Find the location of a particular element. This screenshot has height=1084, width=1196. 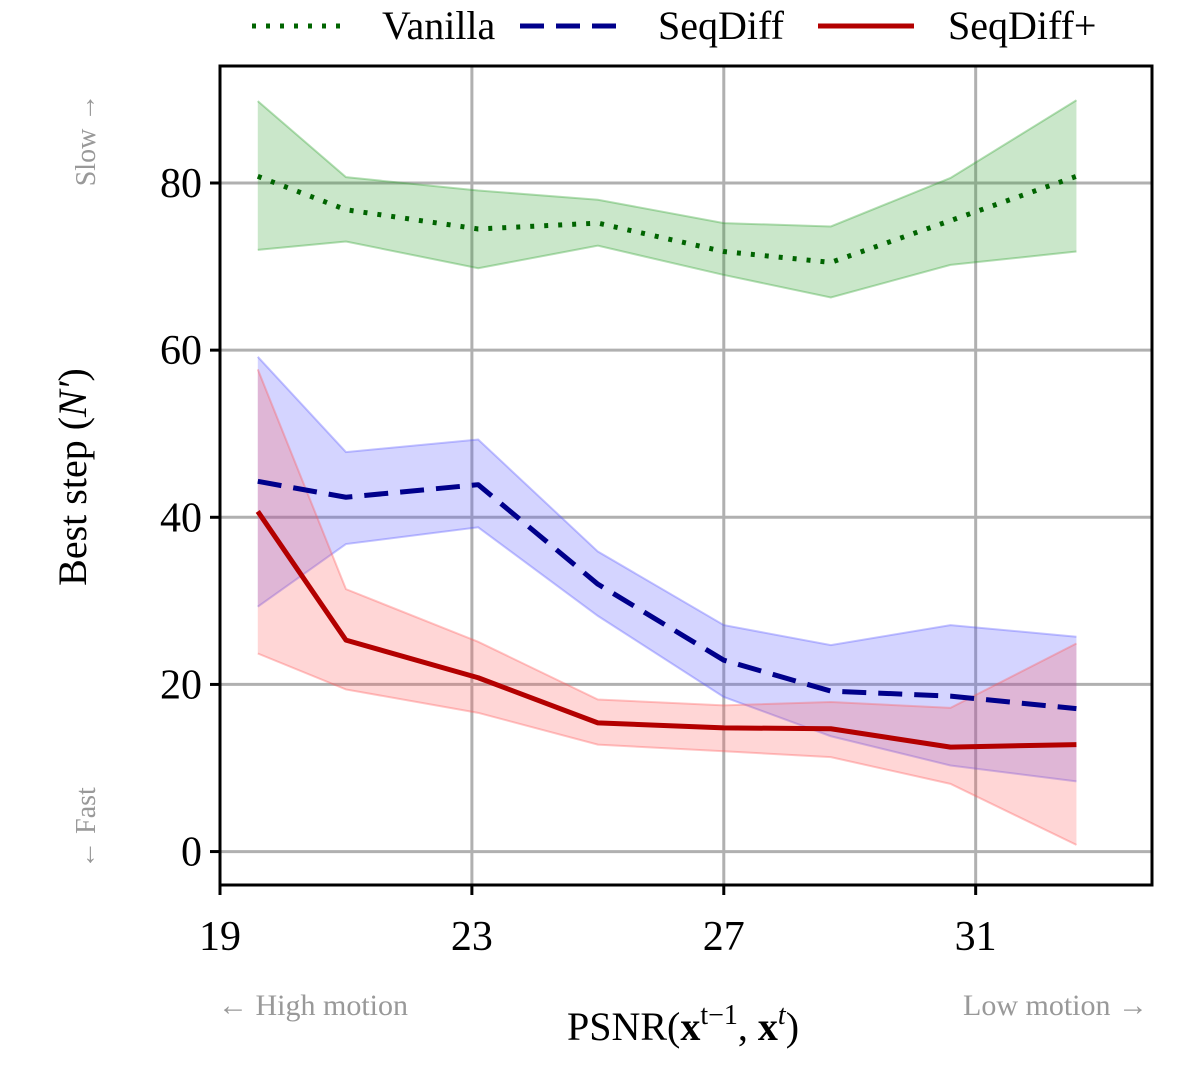

x-axis-label: PSNR(xt−1, xt) is located at coordinates (683, 1024).